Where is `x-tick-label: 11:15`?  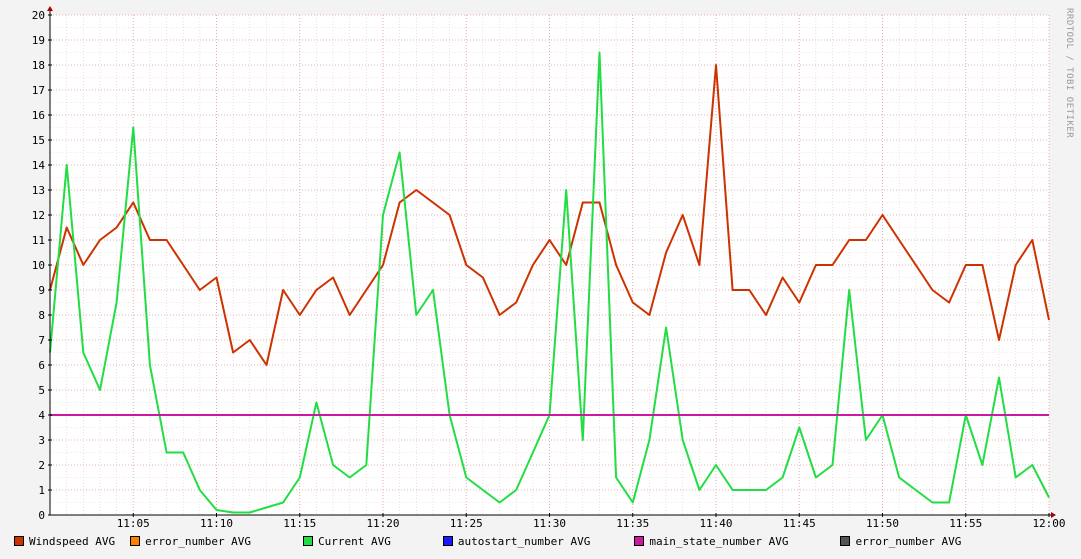
x-tick-label: 11:15 is located at coordinates (299, 523).